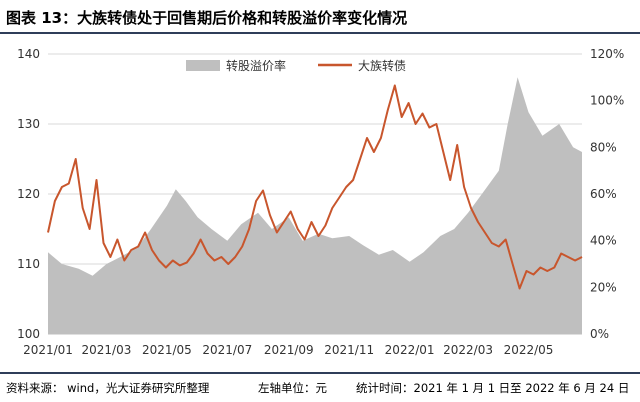  I want to click on title-bar: 图表 13：大族转债处于回售期后价格和转股溢价率变化情况, so click(320, 17).